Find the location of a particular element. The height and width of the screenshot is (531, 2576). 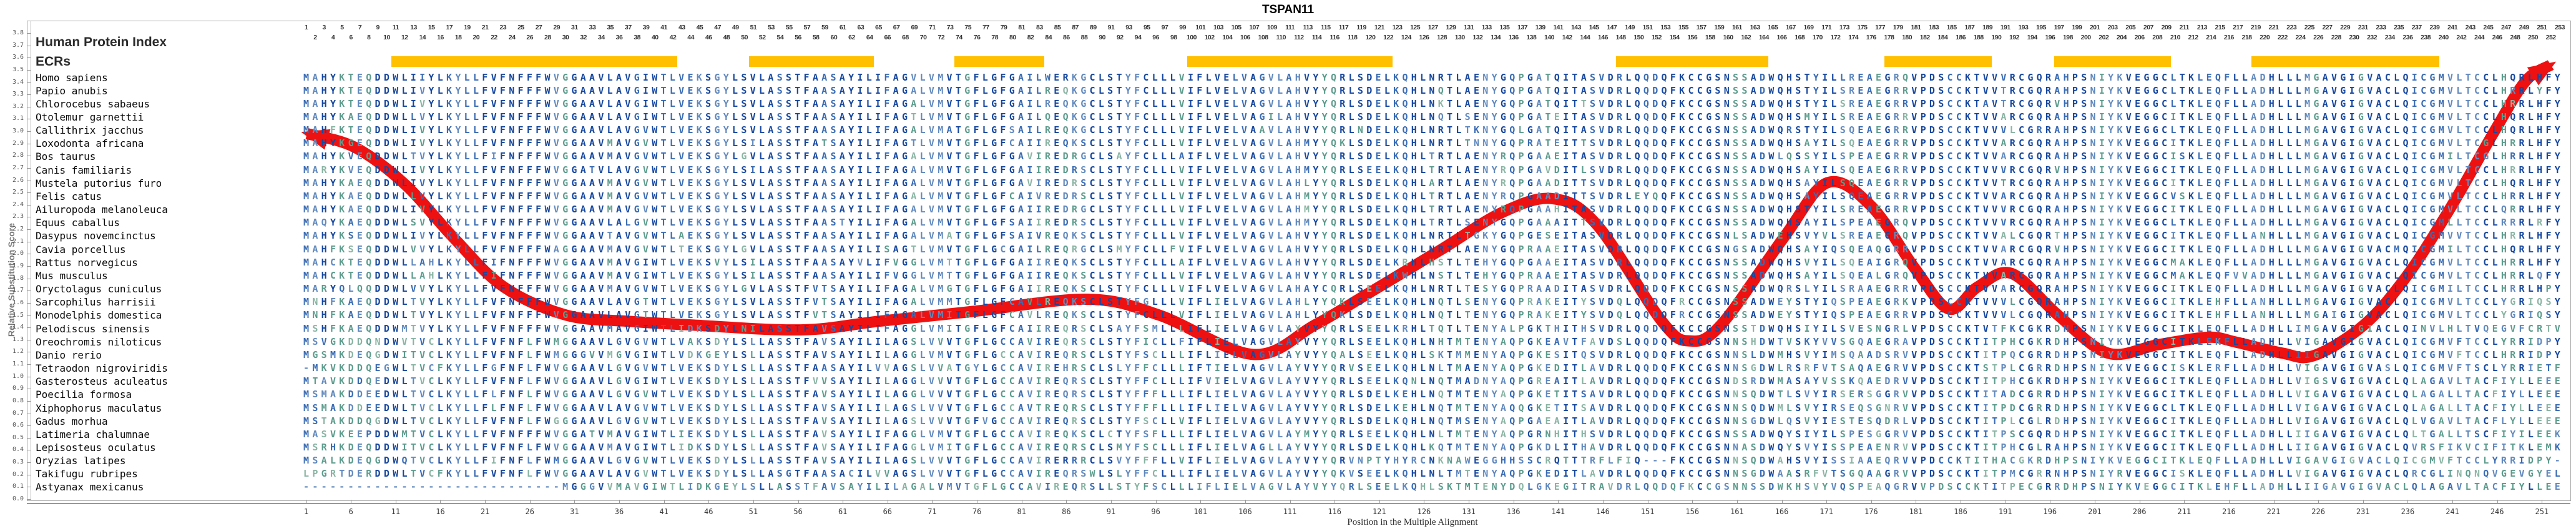

residue: W is located at coordinates (396, 130).